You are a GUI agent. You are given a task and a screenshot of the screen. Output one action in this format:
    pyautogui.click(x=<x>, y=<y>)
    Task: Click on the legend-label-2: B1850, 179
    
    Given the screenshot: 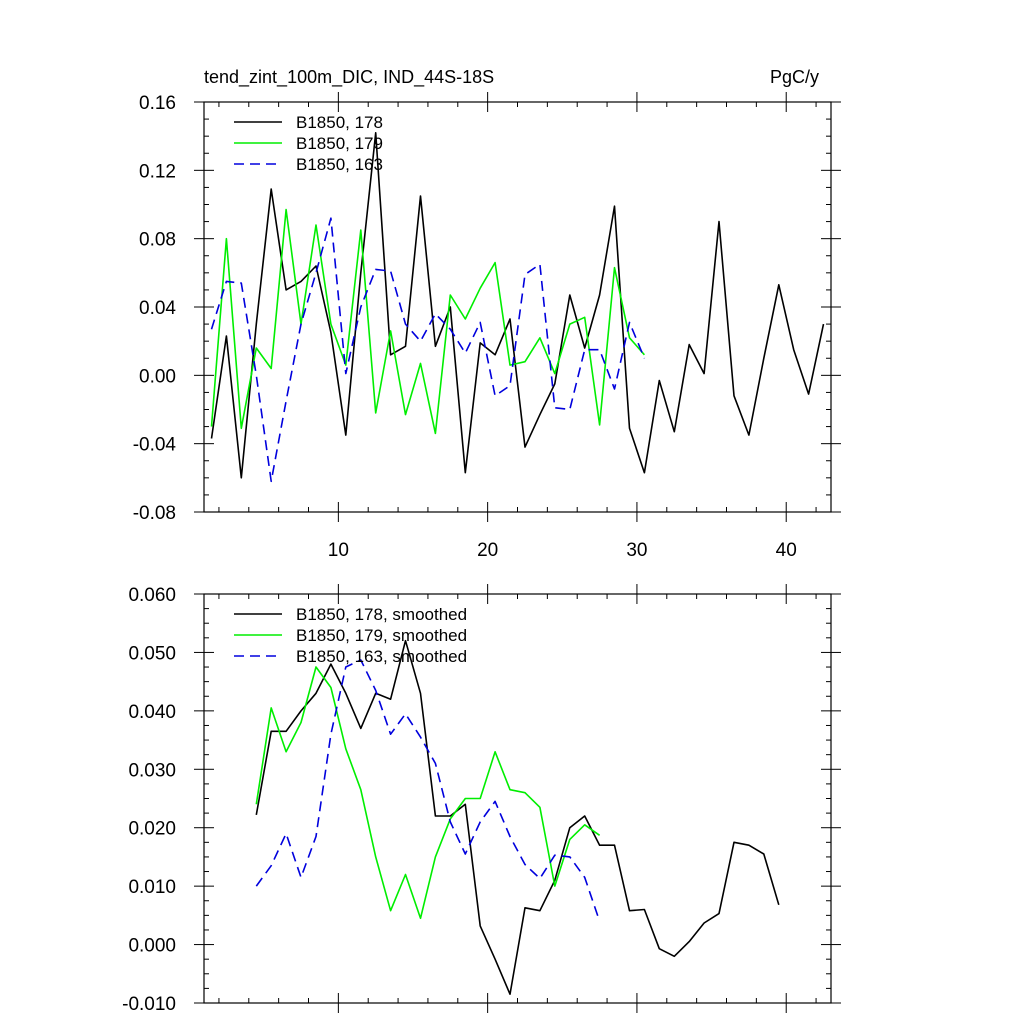 What is the action you would take?
    pyautogui.click(x=339, y=143)
    